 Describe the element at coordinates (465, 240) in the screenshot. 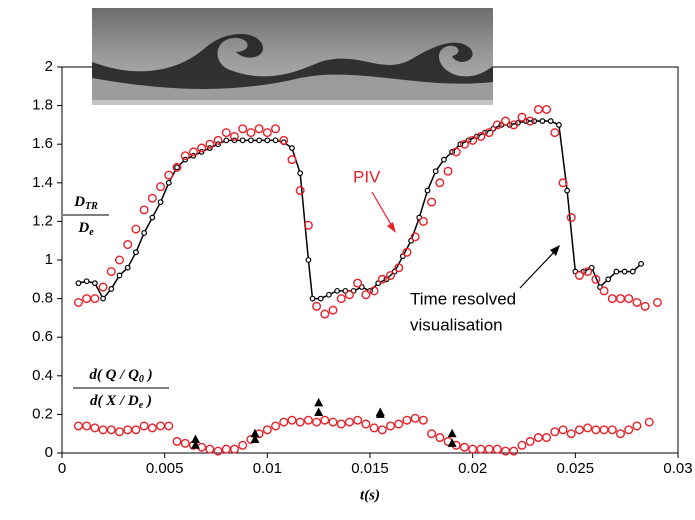

I see `annotation-arrows` at that location.